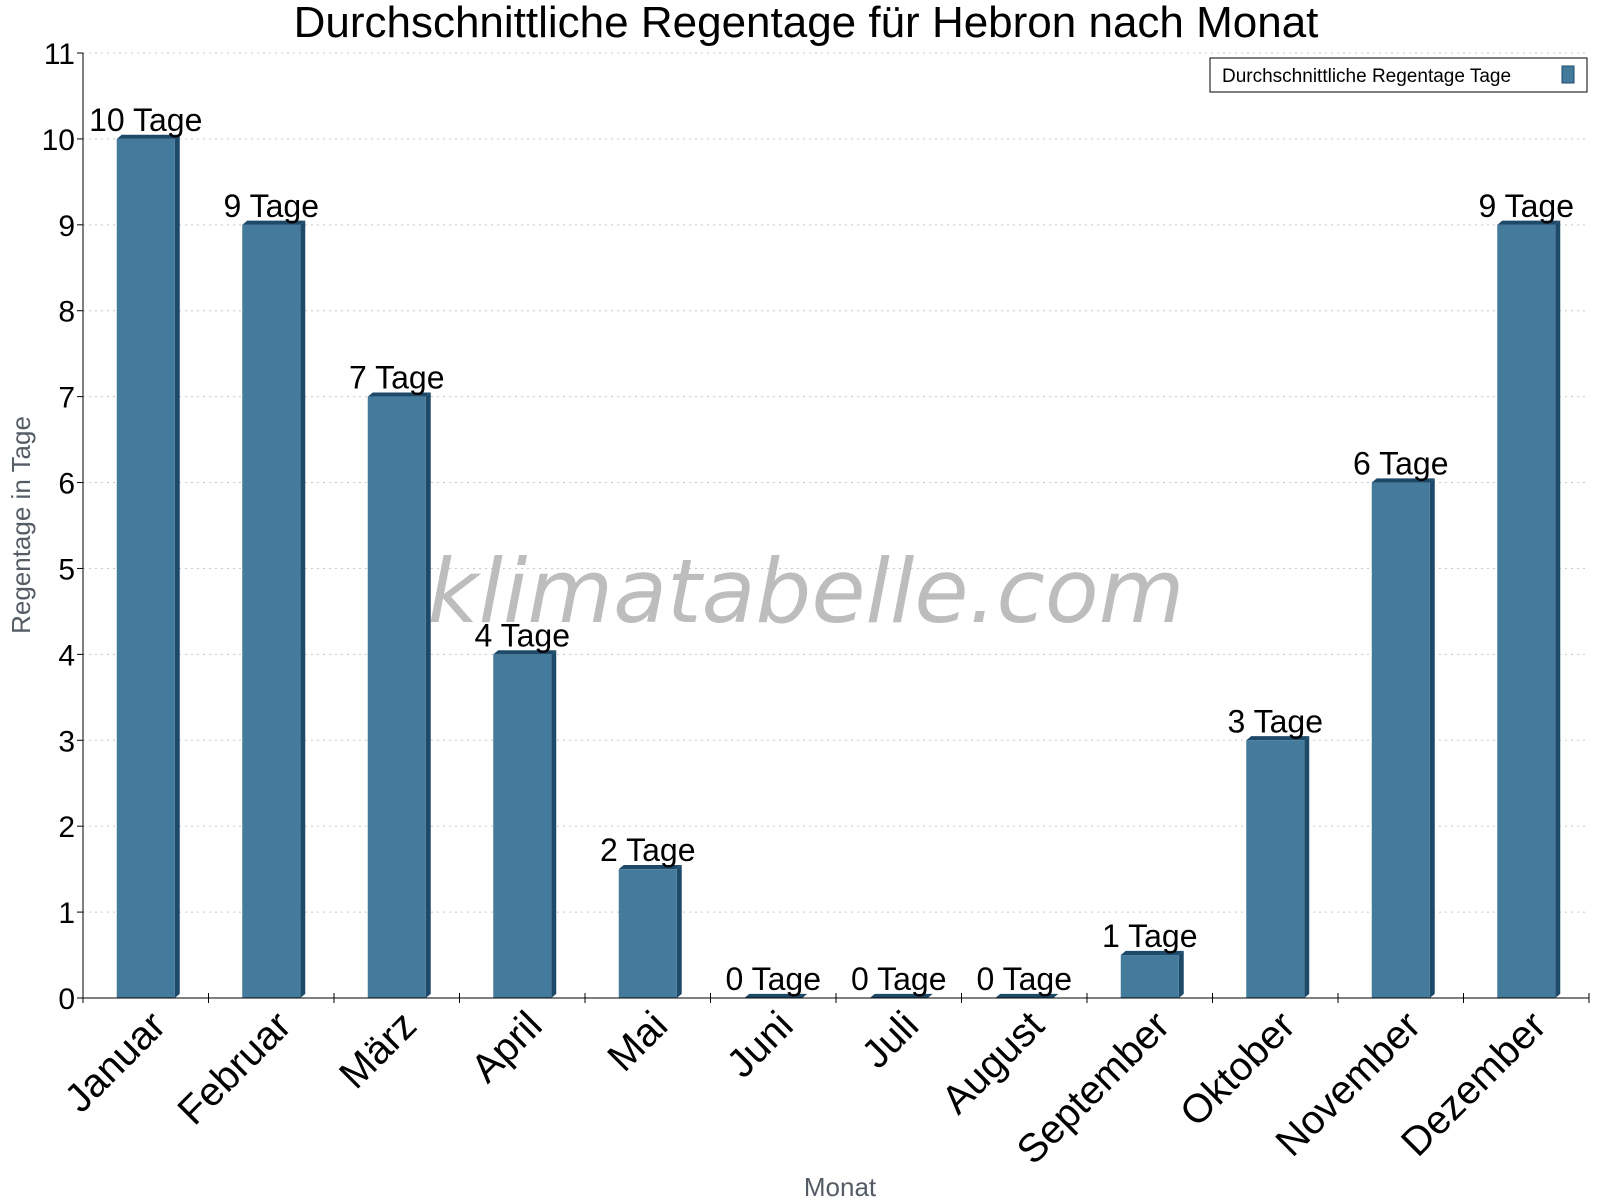 The width and height of the screenshot is (1600, 1200). Describe the element at coordinates (760, 1044) in the screenshot. I see `x-tick-label: Juni` at that location.